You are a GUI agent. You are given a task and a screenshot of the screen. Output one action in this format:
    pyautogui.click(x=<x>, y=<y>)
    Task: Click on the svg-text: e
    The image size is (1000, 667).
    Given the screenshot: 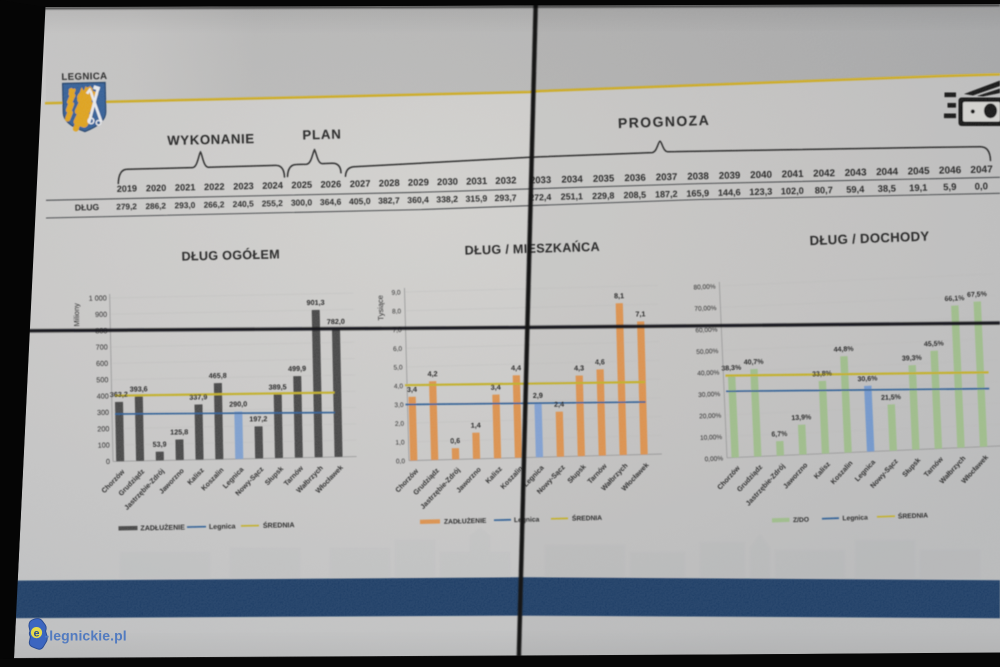 What is the action you would take?
    pyautogui.click(x=37, y=633)
    